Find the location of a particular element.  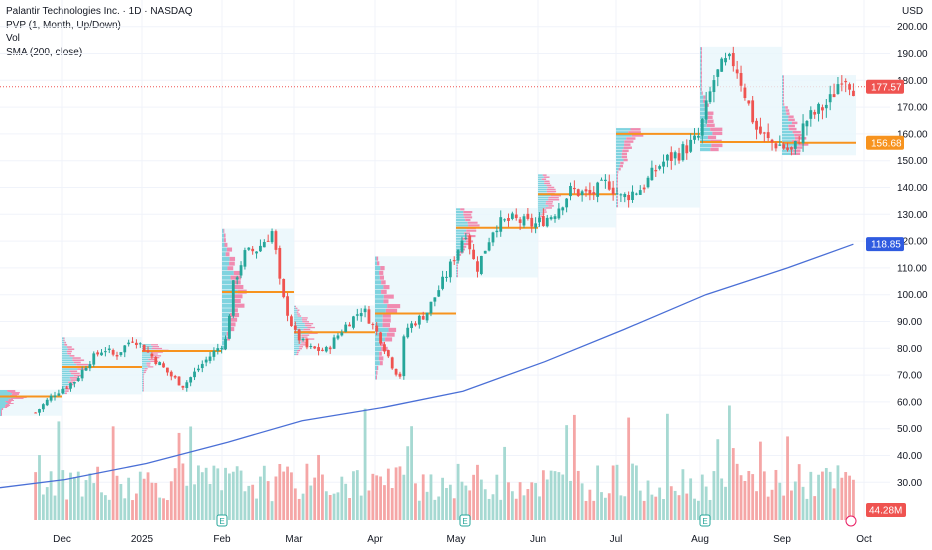

axis-tick-label: 50.00 is located at coordinates (909, 429).